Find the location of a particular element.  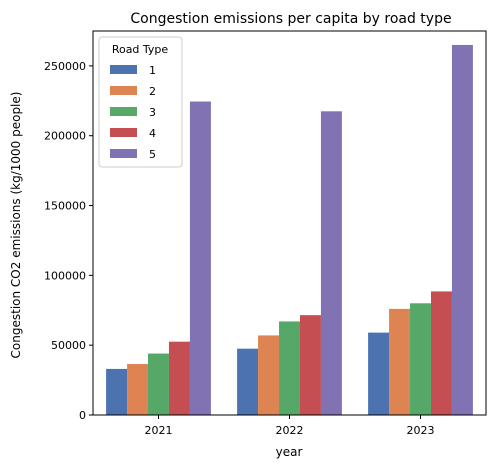

legend-title: Road Type is located at coordinates (140, 49).